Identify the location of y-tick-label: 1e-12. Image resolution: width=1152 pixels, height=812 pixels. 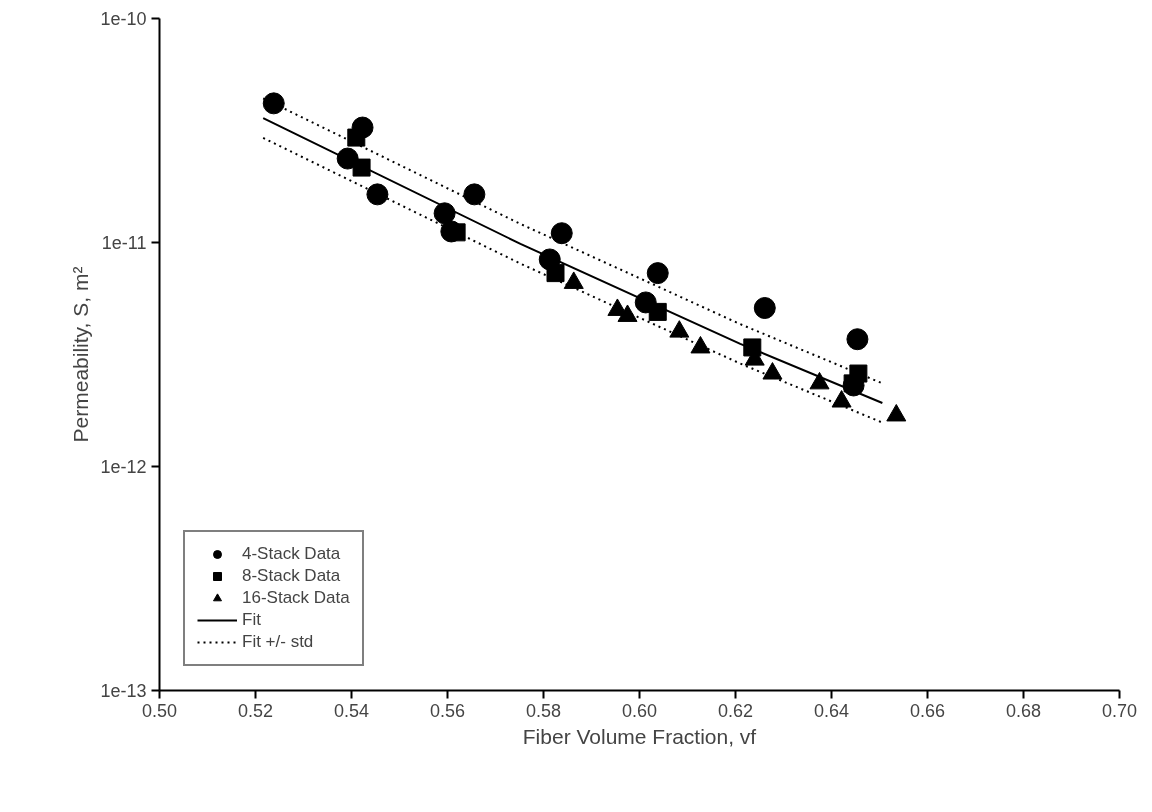
(123, 467).